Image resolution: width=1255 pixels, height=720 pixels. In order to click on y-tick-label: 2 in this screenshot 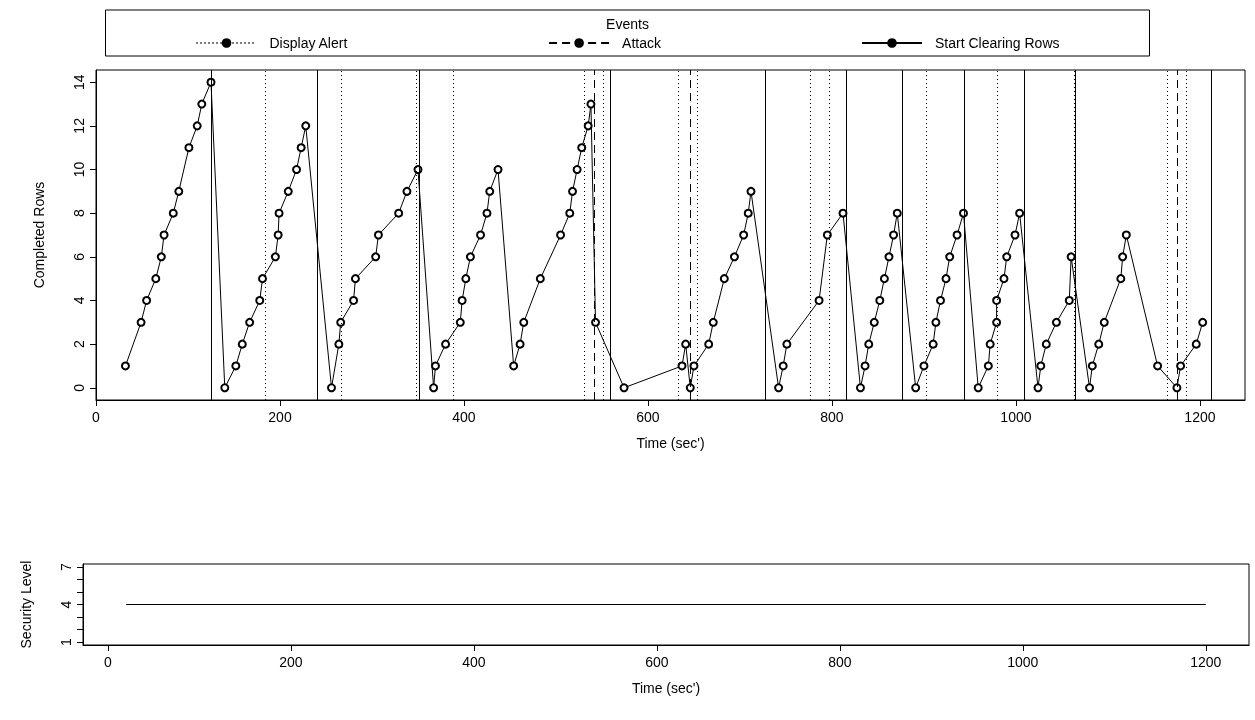, I will do `click(79, 344)`.